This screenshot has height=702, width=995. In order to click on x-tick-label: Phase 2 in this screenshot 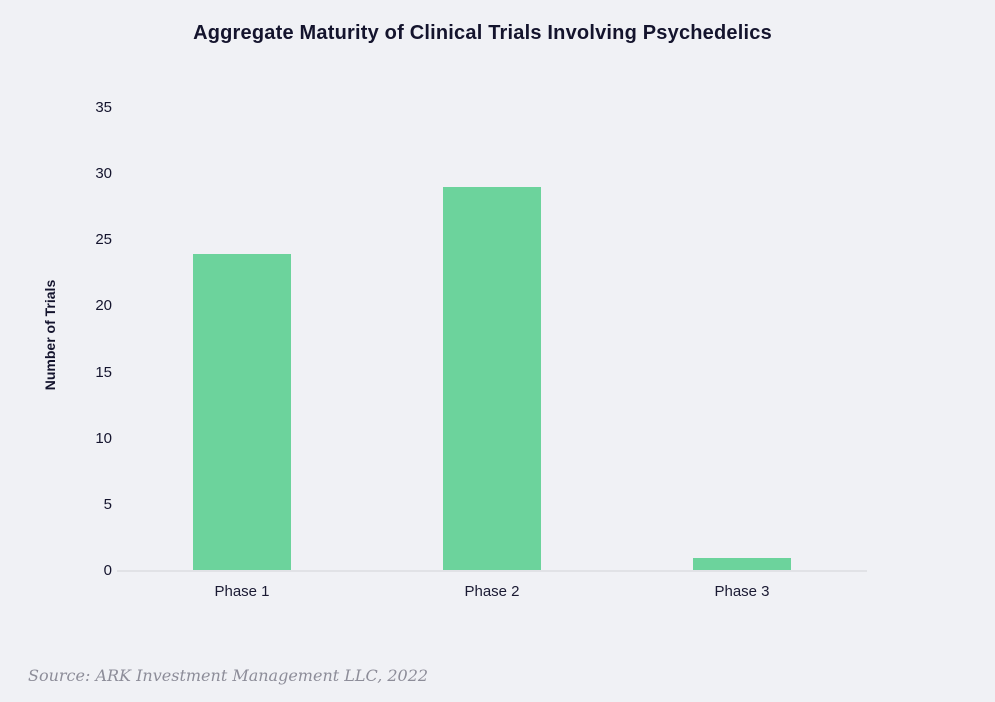, I will do `click(492, 591)`.